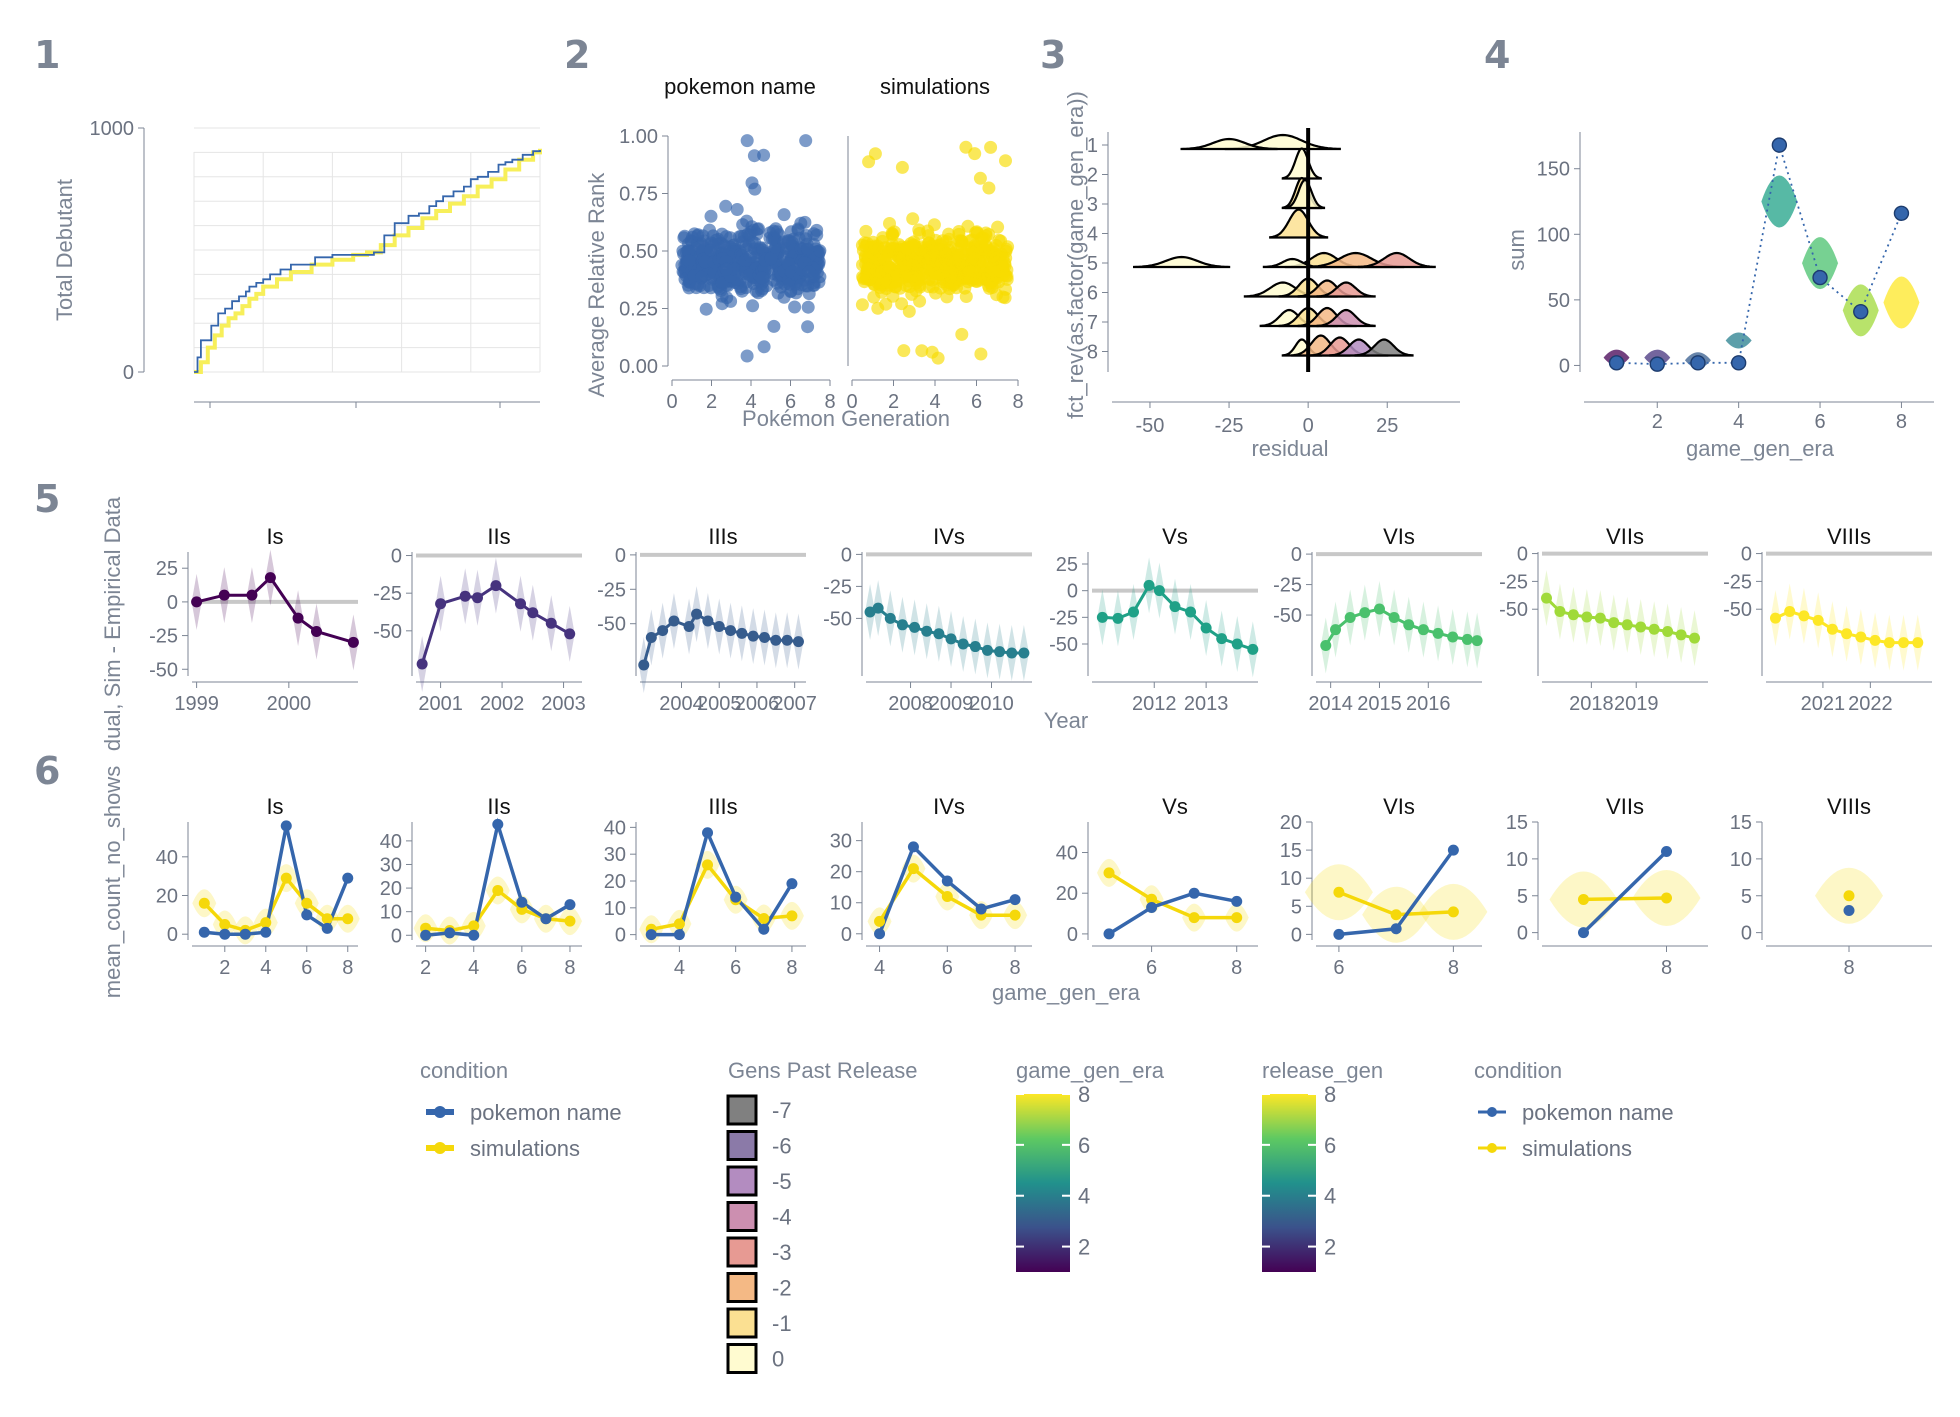  What do you see at coordinates (440, 1148) in the screenshot?
I see `legend-condition-a-key-sim-dot` at bounding box center [440, 1148].